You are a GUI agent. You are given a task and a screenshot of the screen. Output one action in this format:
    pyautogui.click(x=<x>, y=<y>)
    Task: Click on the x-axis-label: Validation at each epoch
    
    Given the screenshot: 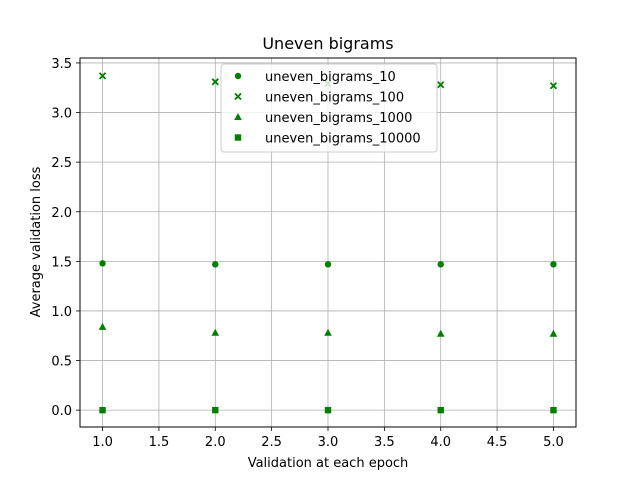 What is the action you would take?
    pyautogui.click(x=328, y=463)
    